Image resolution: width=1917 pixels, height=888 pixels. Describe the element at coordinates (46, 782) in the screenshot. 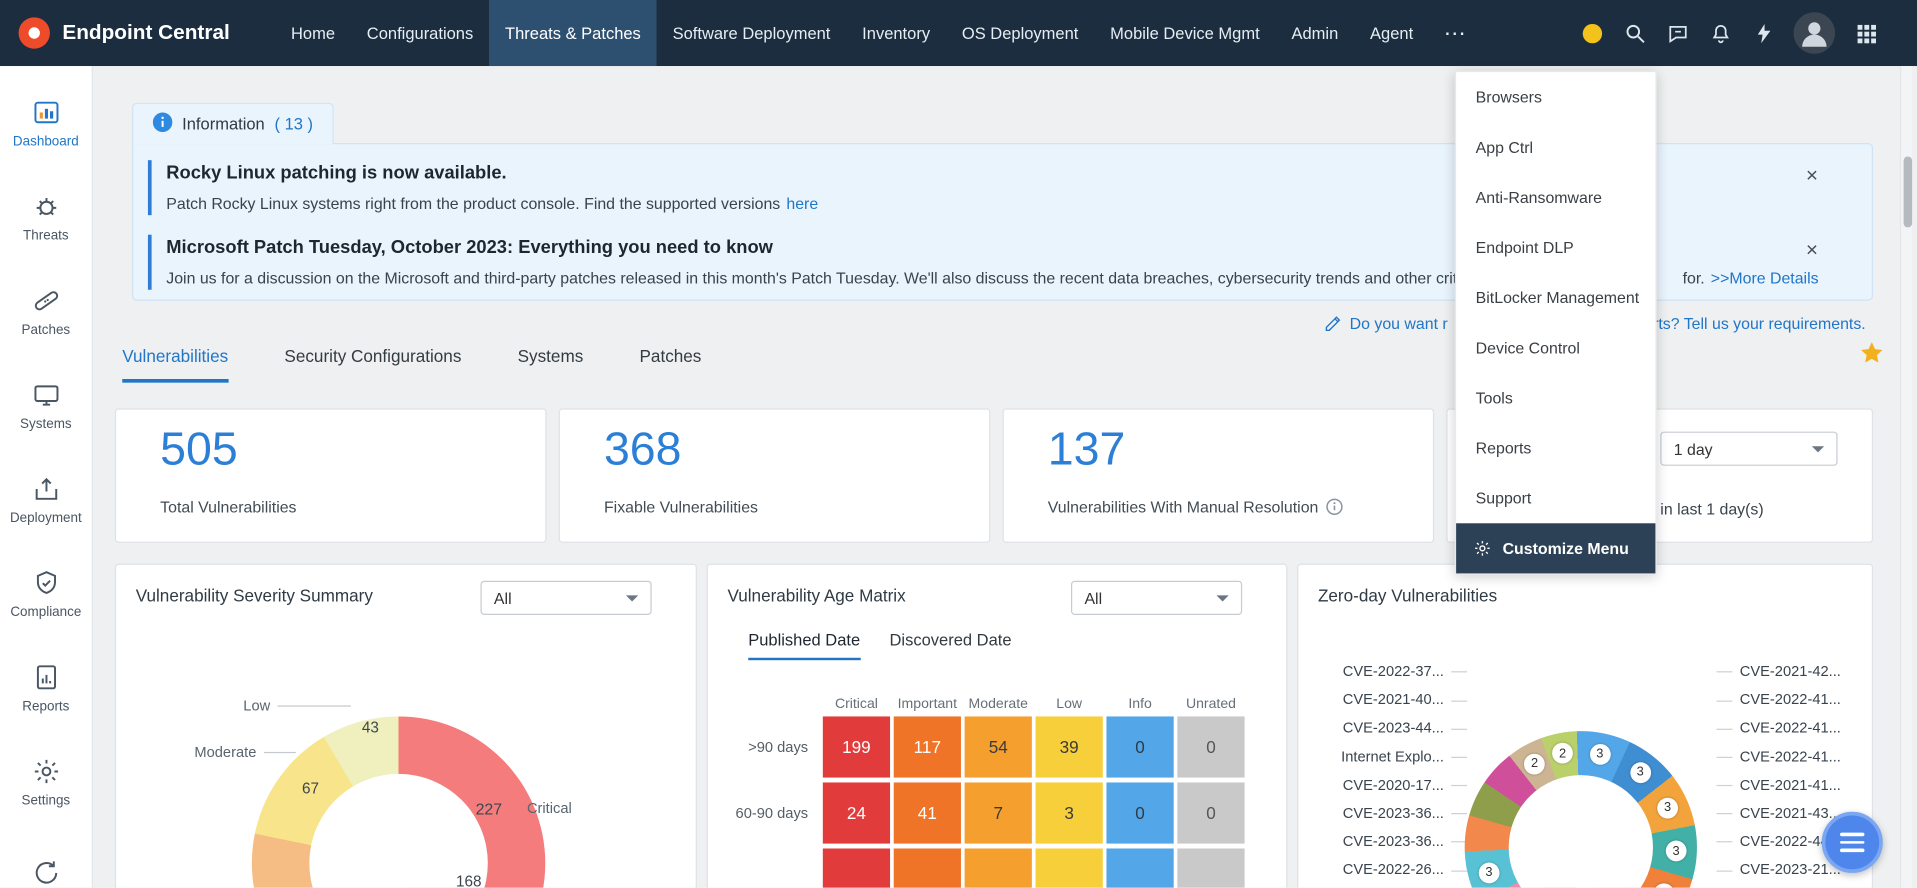

I see `sidebar-item-settings: Settings` at that location.